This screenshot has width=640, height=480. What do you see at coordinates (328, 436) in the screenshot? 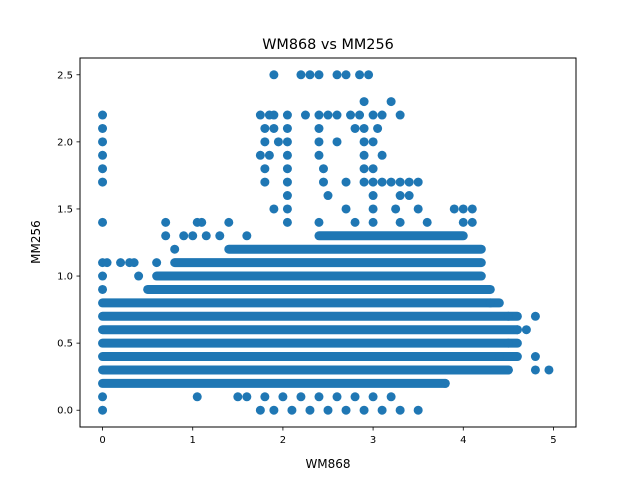
I see `x-axis: 0 1 2 3 4 5` at bounding box center [328, 436].